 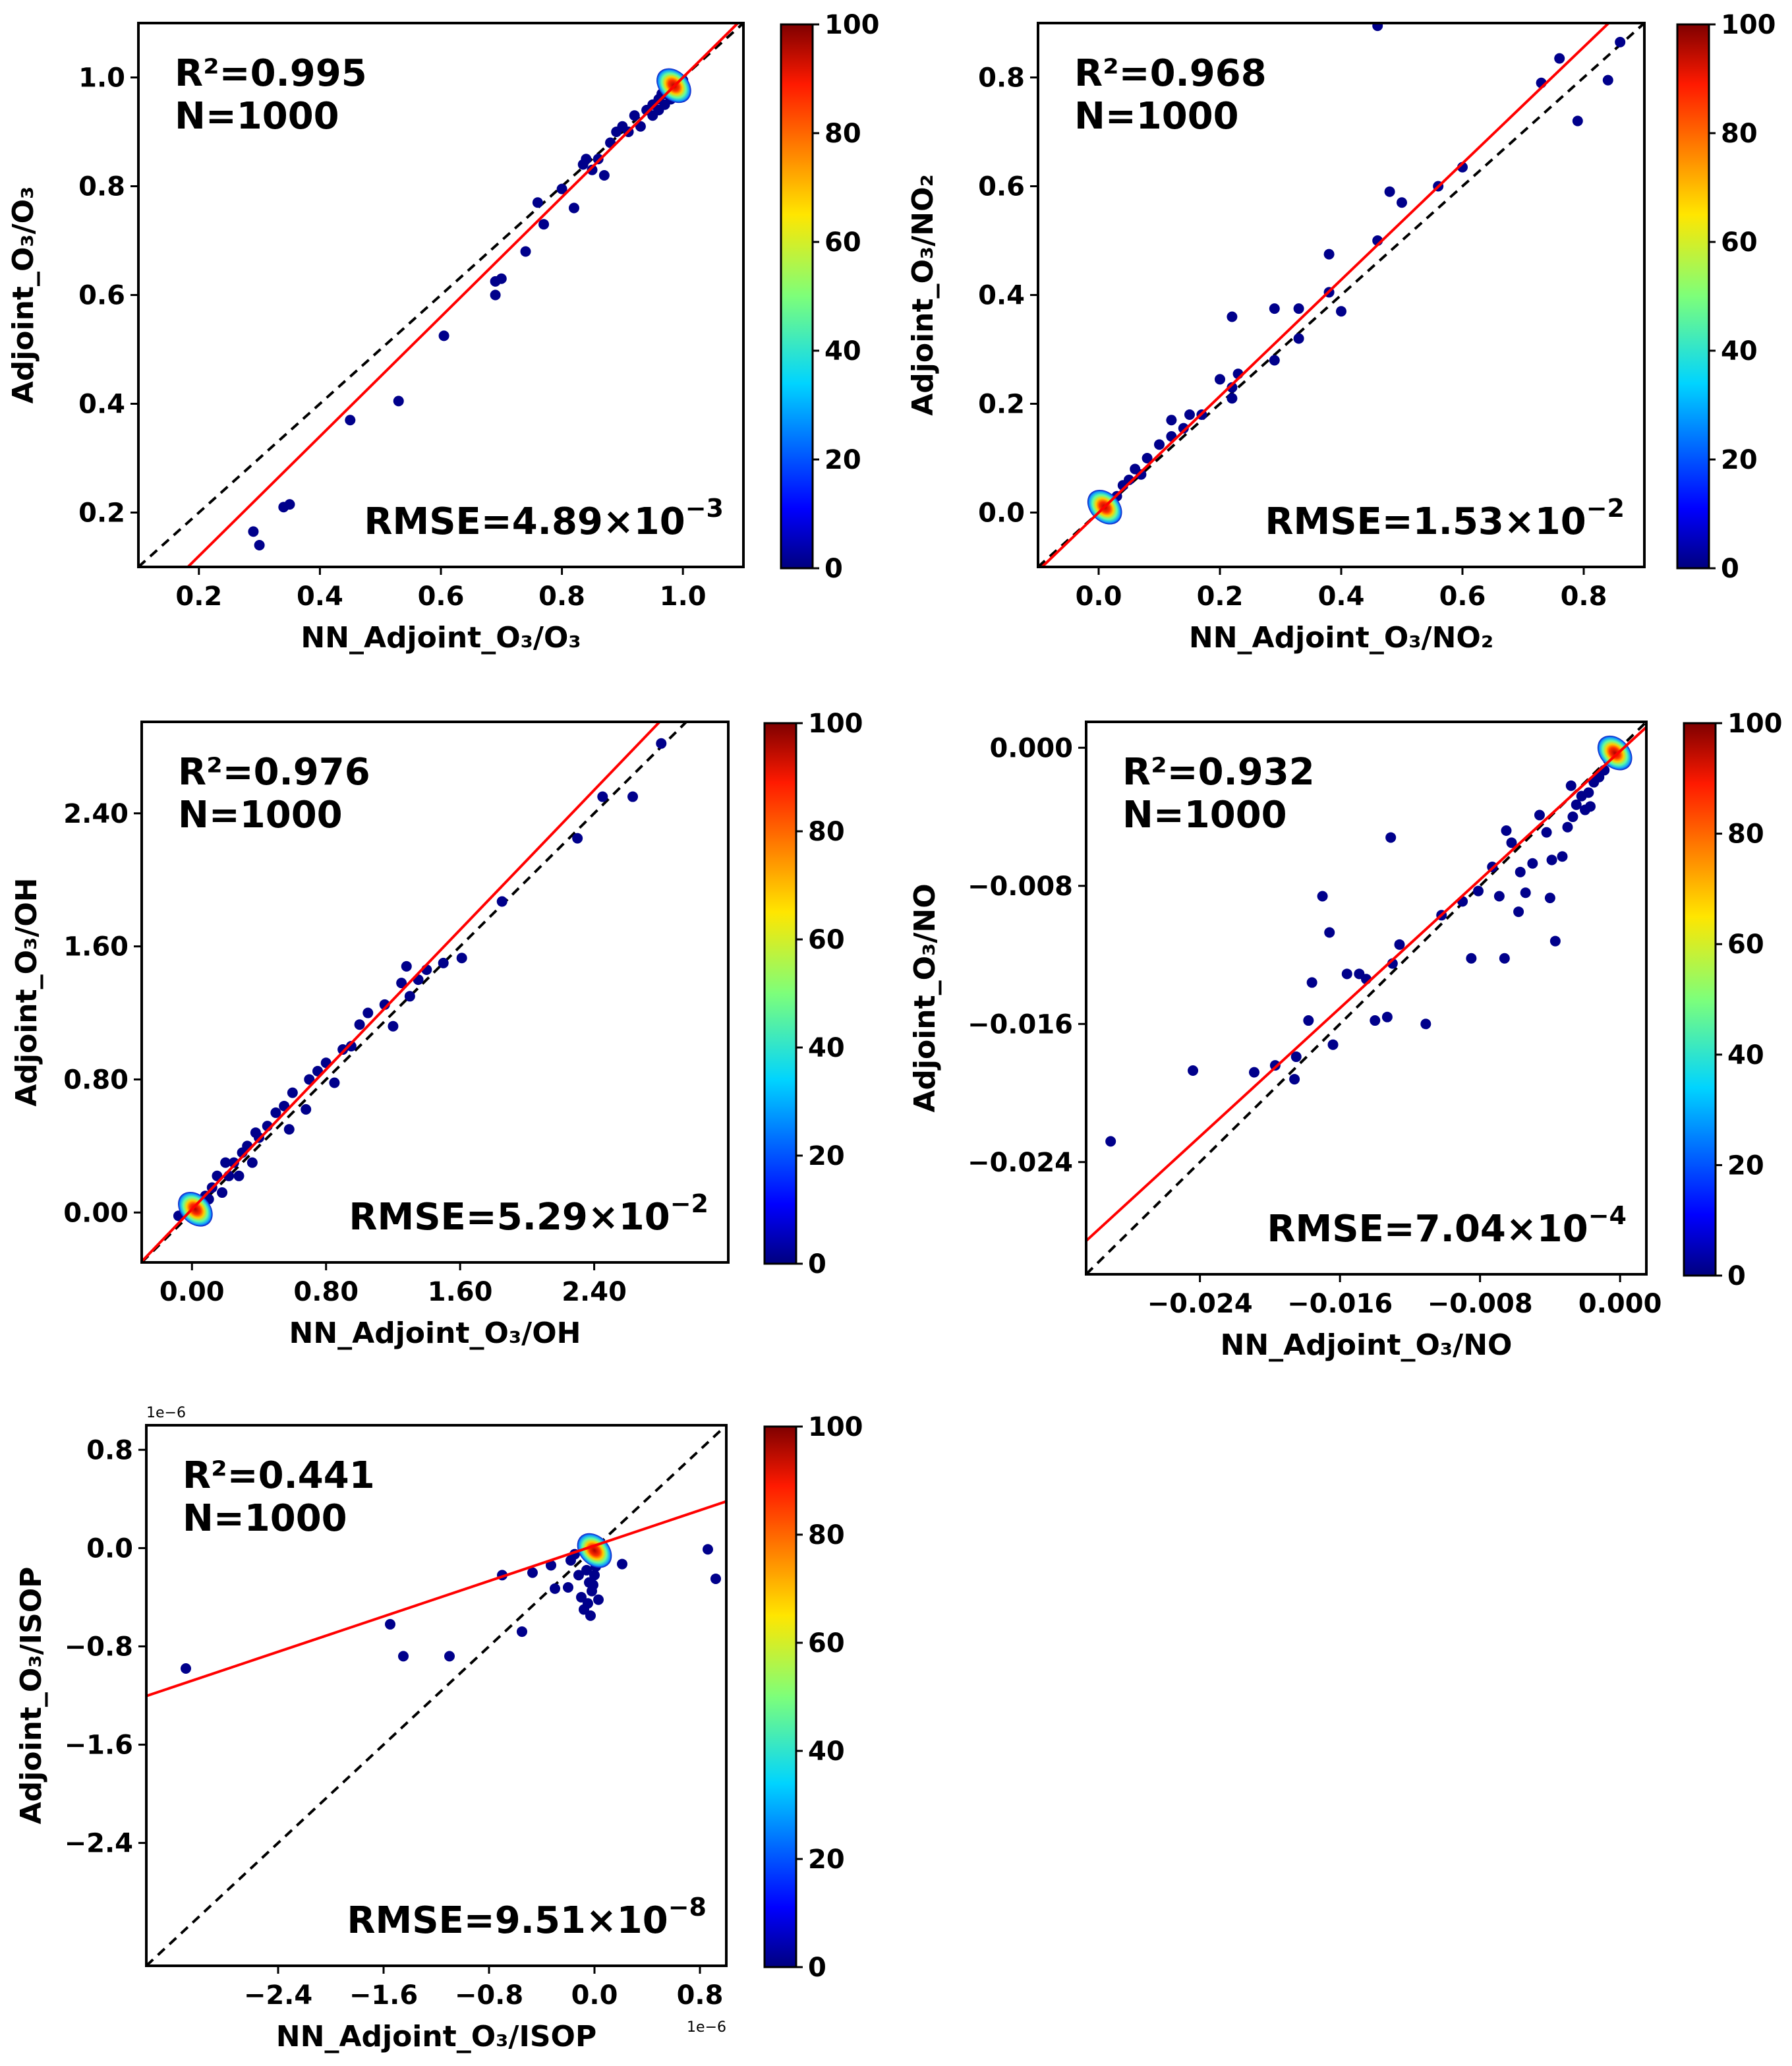 I want to click on y-tick-label: 0.0, so click(x=109, y=1549).